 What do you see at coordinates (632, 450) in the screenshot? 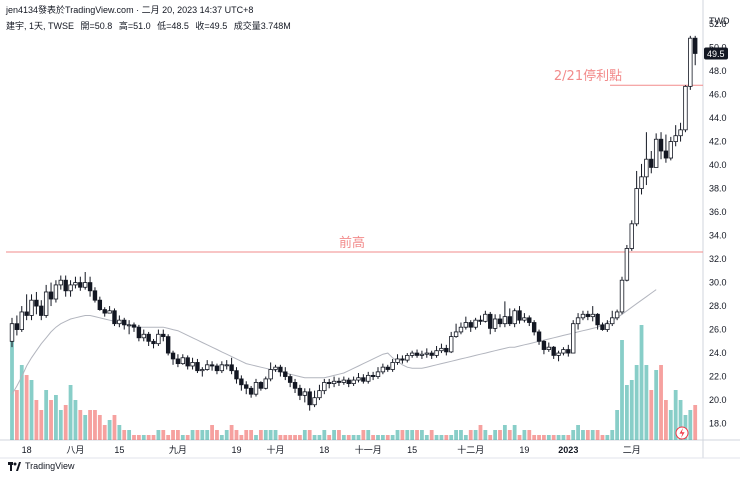
I see `x-tick-label: 二月` at bounding box center [632, 450].